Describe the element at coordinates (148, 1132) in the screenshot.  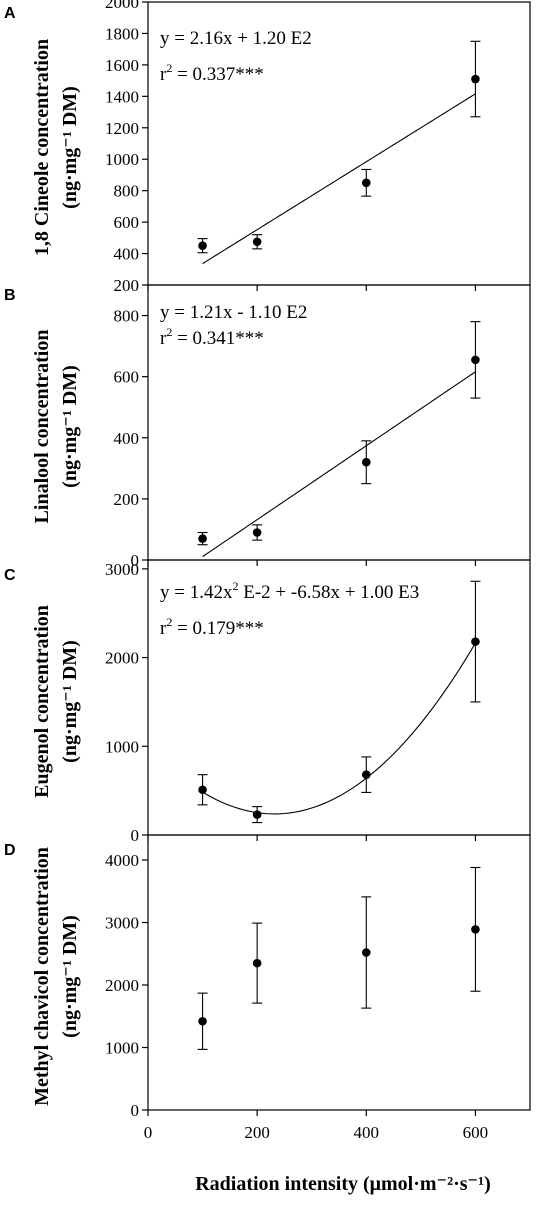
I see `x-tick-label: 0` at that location.